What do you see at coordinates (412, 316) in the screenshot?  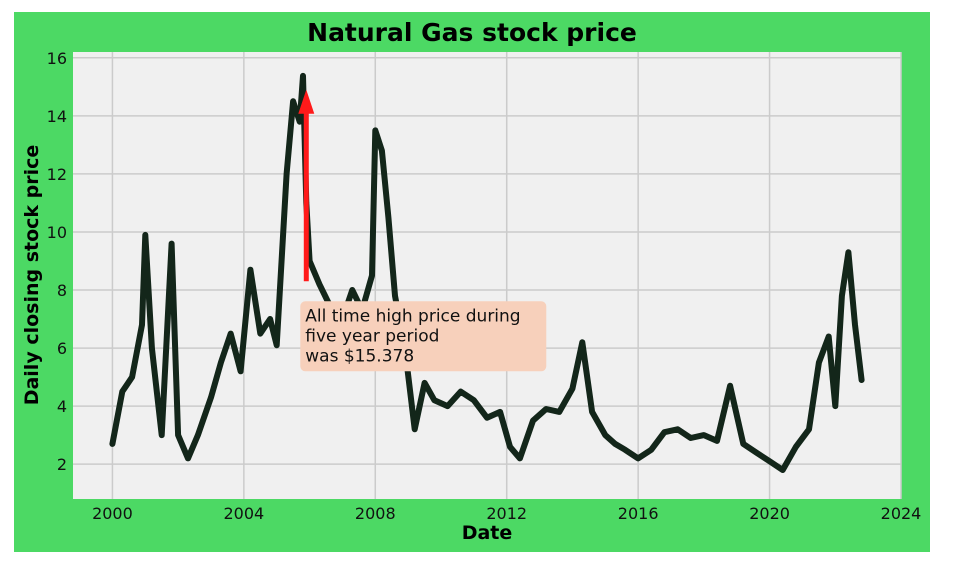 I see `annotation-text-line: All time high price during` at bounding box center [412, 316].